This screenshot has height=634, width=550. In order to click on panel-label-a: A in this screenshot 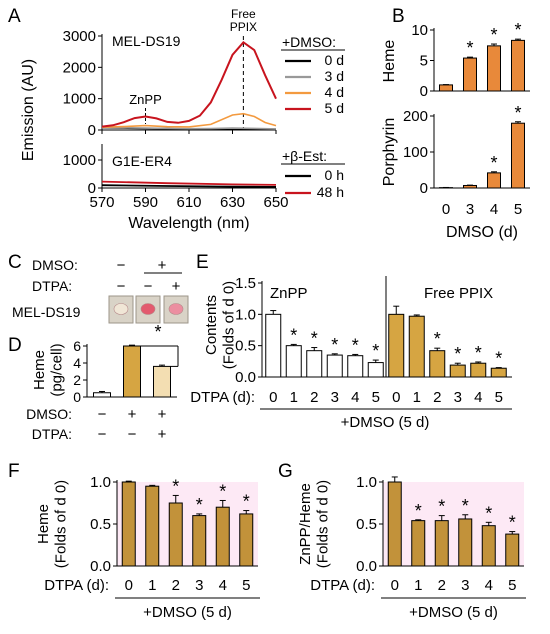, I will do `click(14, 16)`.